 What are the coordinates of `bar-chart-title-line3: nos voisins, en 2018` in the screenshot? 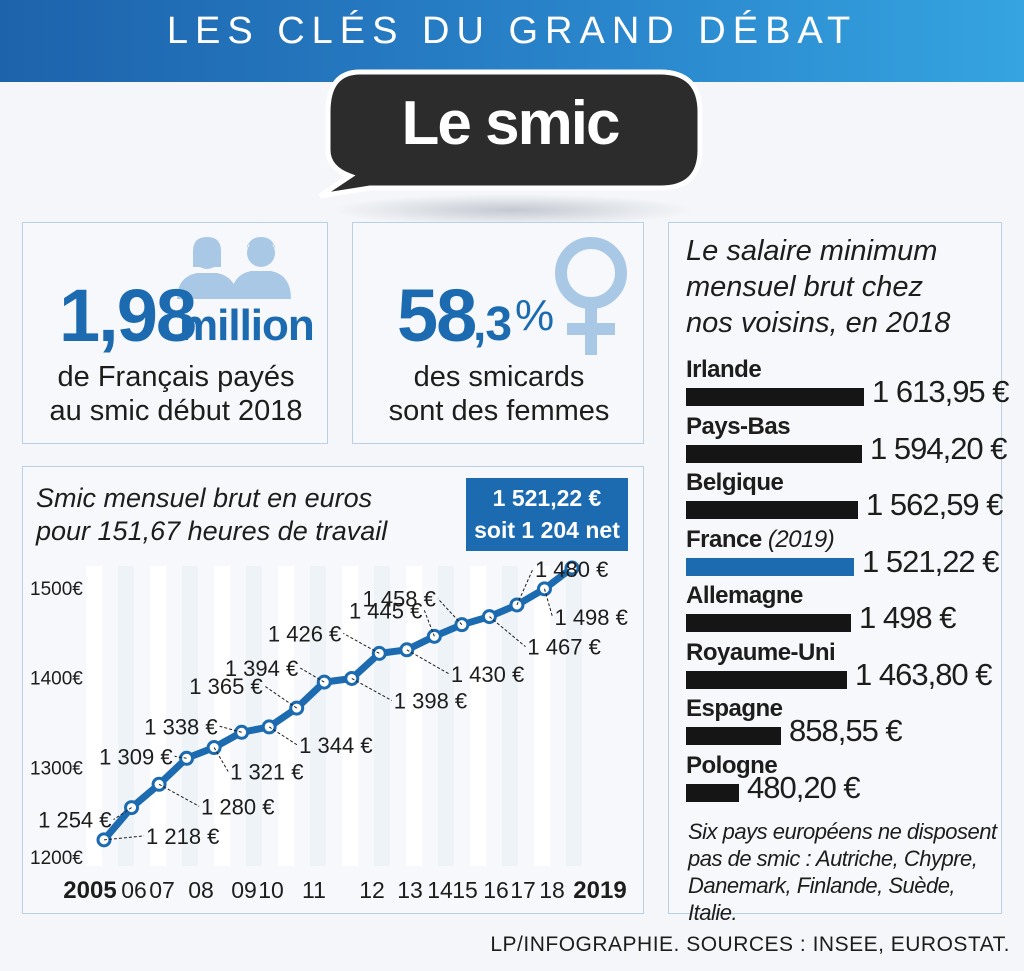 It's located at (818, 323).